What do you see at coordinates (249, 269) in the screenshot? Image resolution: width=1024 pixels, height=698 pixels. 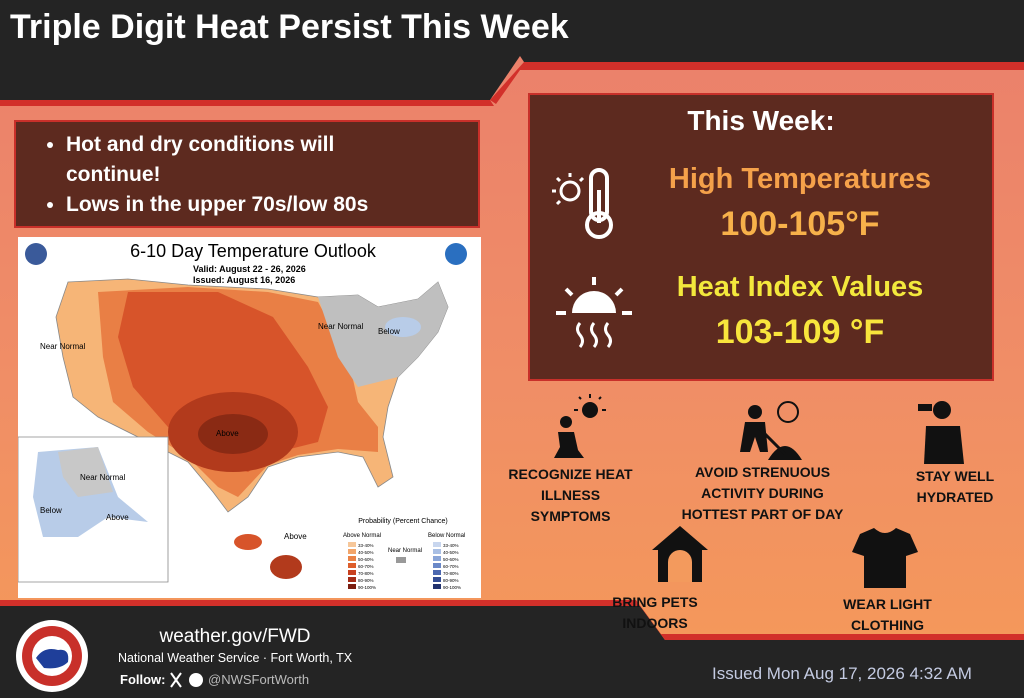 I see `map-valid: Valid: August 22 - 26, 2026` at bounding box center [249, 269].